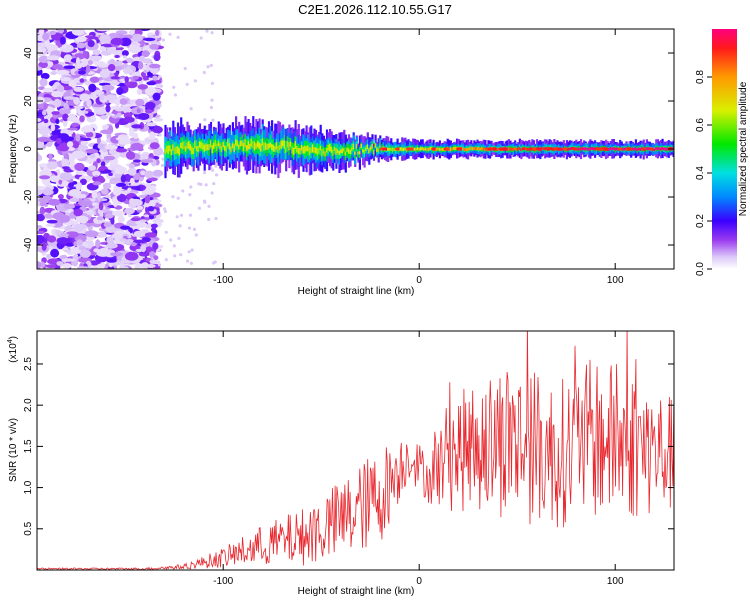 The image size is (750, 600). What do you see at coordinates (356, 591) in the screenshot?
I see `snr-x-label: Height of straight line (km)` at bounding box center [356, 591].